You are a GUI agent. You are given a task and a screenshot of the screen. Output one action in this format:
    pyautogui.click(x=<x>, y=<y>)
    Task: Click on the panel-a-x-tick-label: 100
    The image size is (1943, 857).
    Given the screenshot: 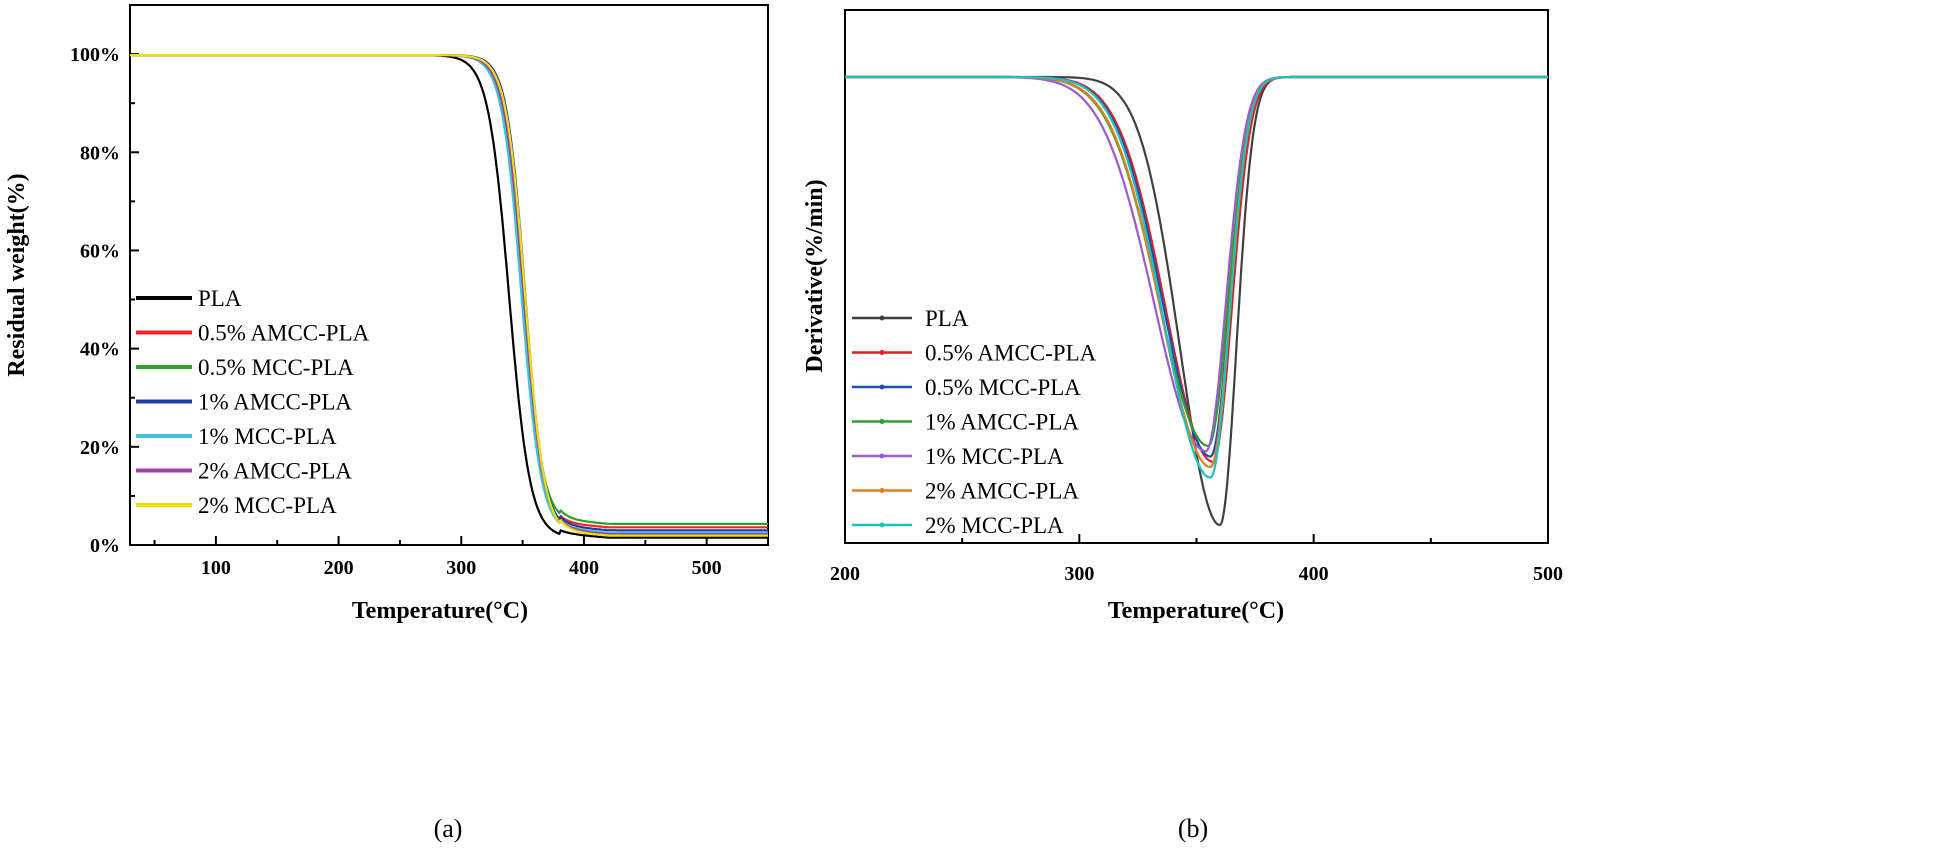 What is the action you would take?
    pyautogui.click(x=216, y=568)
    